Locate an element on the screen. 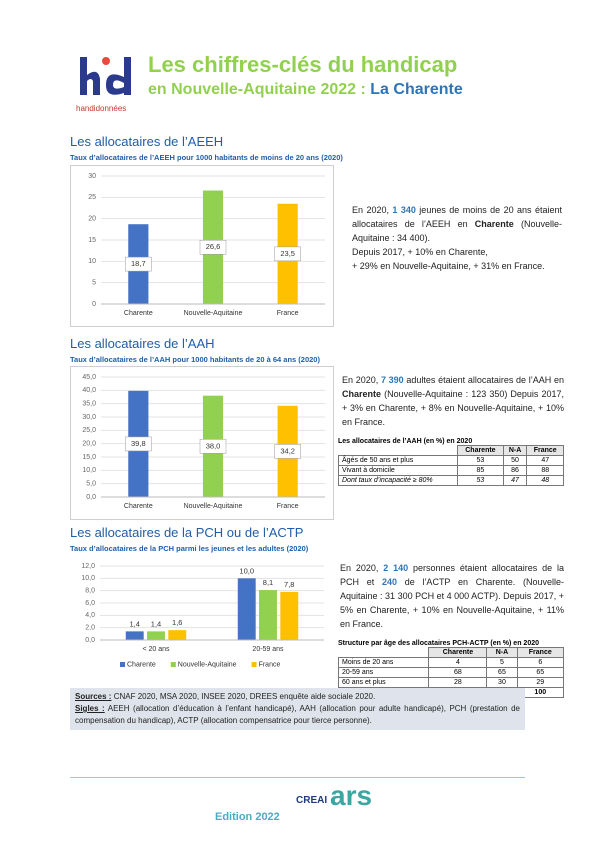 The height and width of the screenshot is (842, 595). value-label: 1,6 is located at coordinates (177, 622).